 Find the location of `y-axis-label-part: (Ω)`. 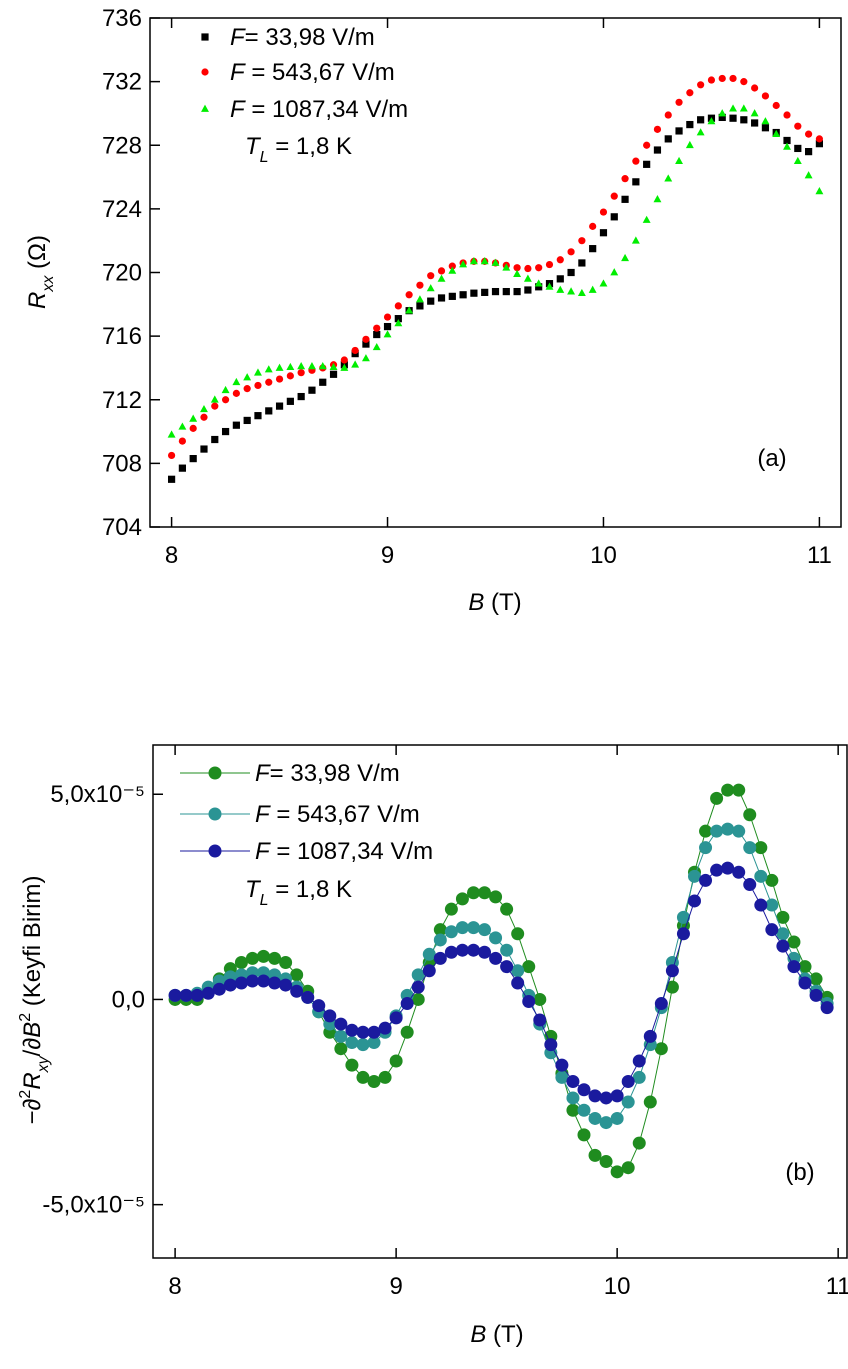

y-axis-label-part: (Ω) is located at coordinates (37, 255).